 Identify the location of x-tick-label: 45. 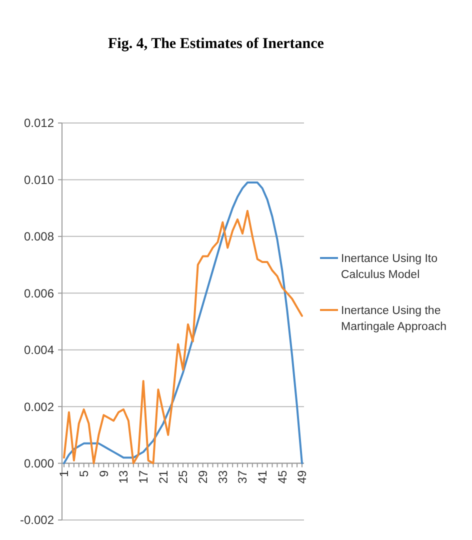
(282, 477).